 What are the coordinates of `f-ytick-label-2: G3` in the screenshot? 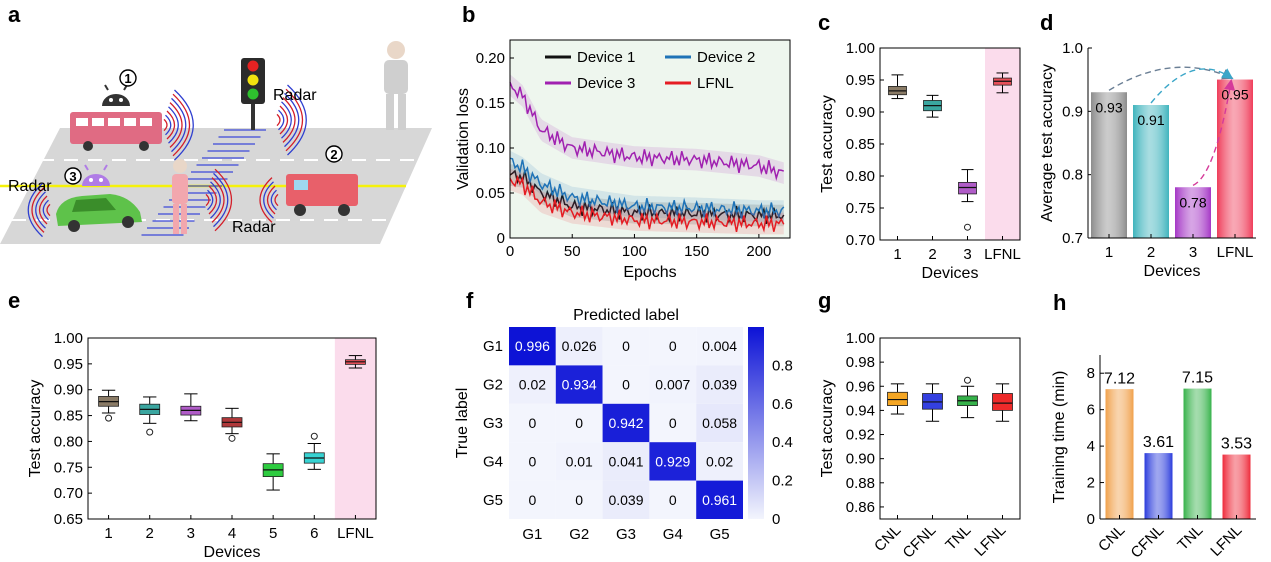 It's located at (493, 423).